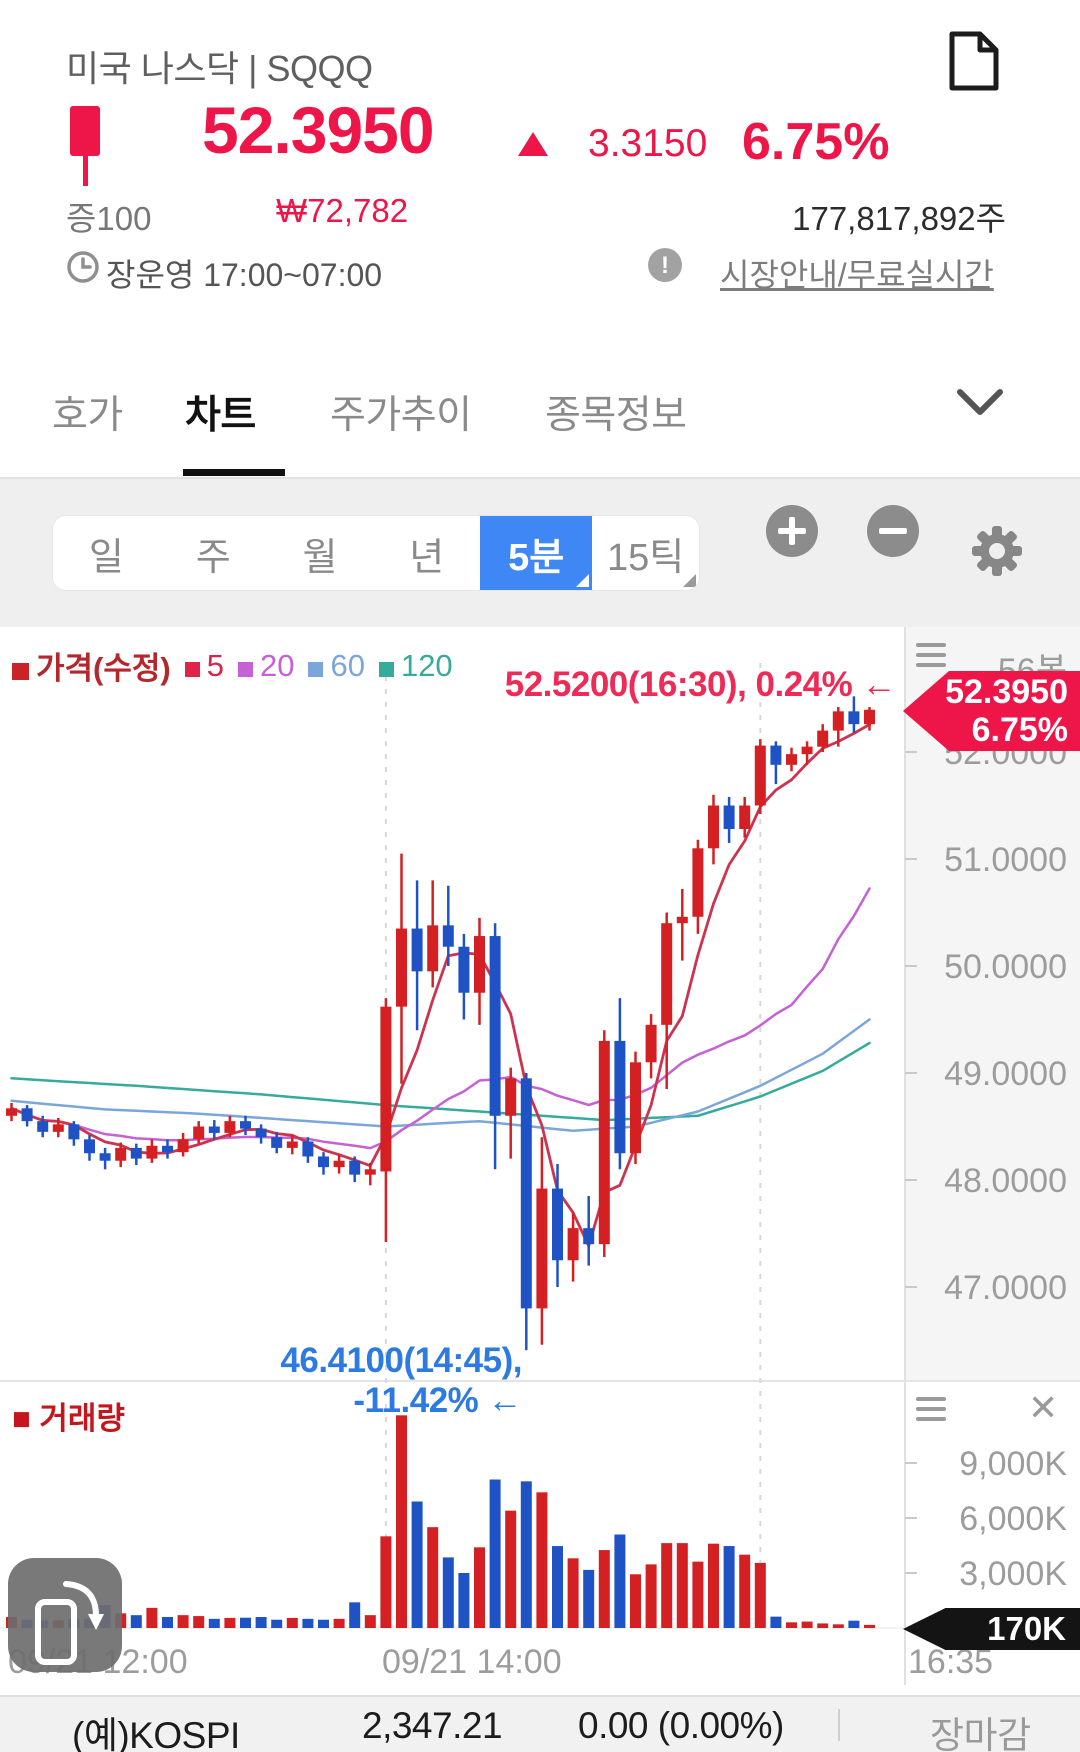  What do you see at coordinates (244, 275) in the screenshot?
I see `market-hours: 장운영 17:00~07:00` at bounding box center [244, 275].